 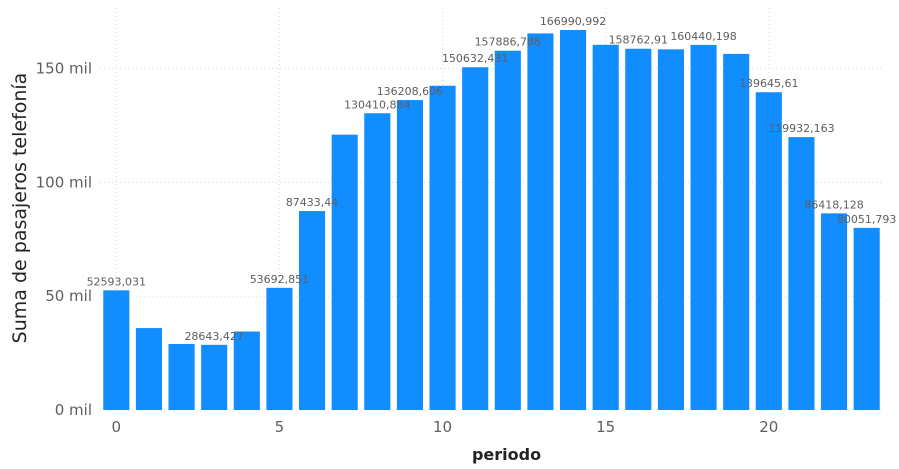 I want to click on x-tick-label: 15, so click(x=605, y=427).